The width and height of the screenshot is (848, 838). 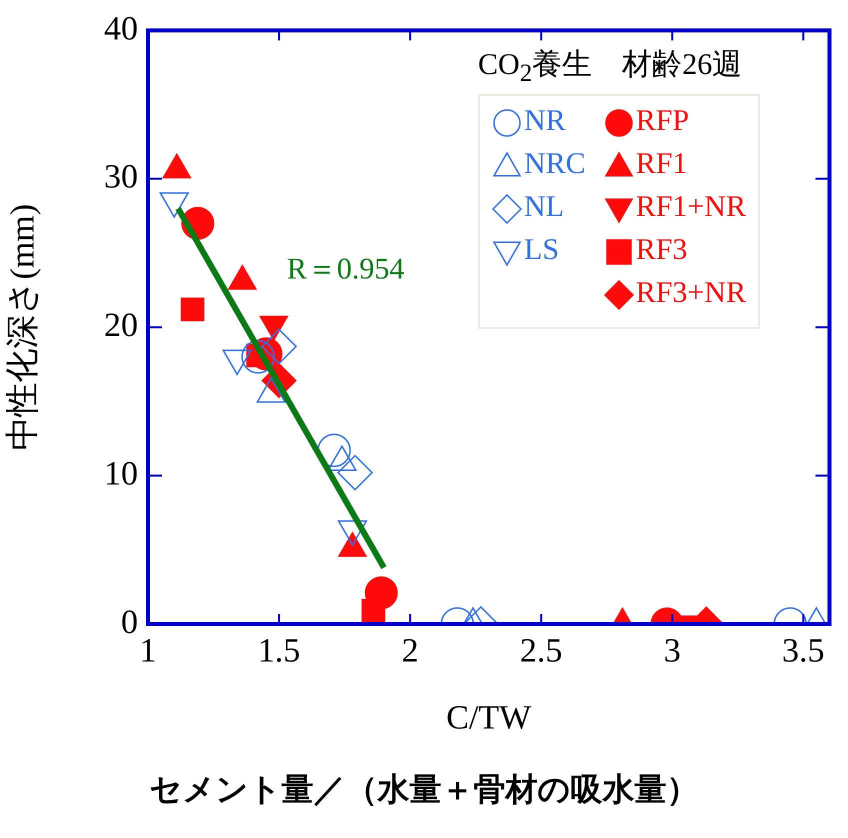 What do you see at coordinates (544, 206) in the screenshot?
I see `legend-label: NL` at bounding box center [544, 206].